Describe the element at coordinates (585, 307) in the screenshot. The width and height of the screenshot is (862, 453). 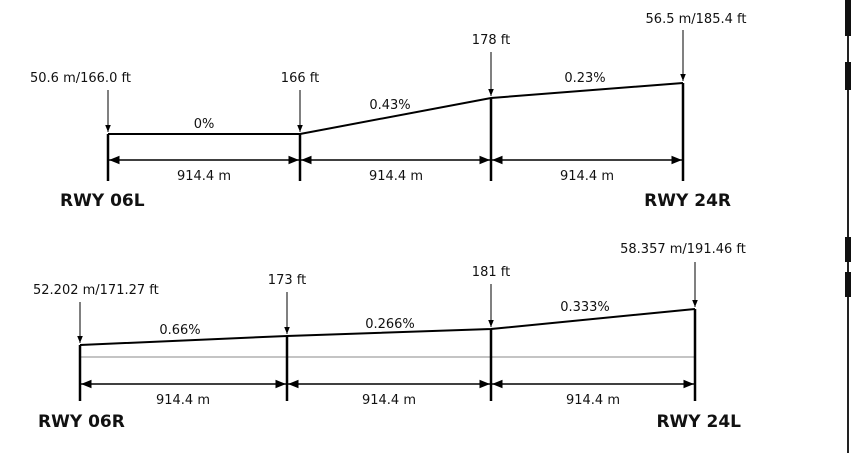
I see `gradient-label: 0.333%` at that location.